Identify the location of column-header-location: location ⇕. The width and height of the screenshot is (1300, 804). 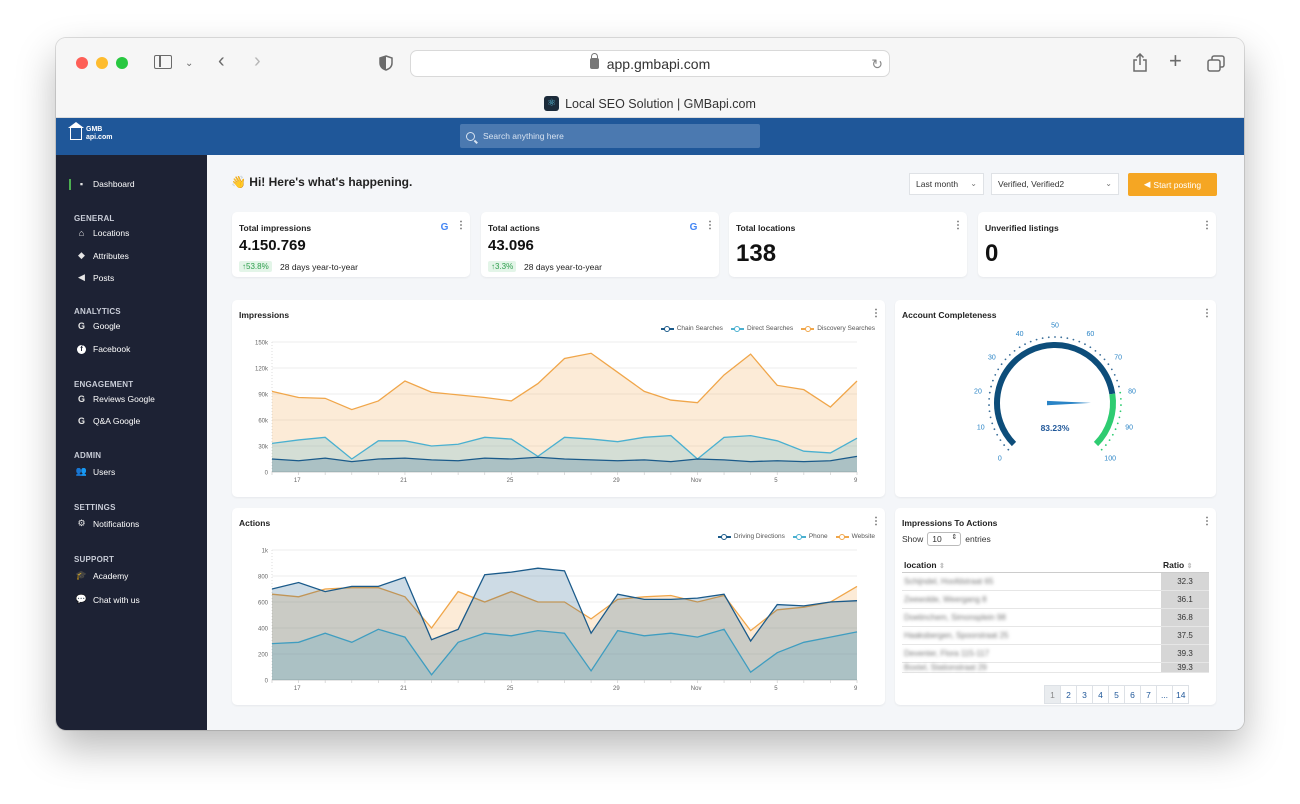
(1031, 564).